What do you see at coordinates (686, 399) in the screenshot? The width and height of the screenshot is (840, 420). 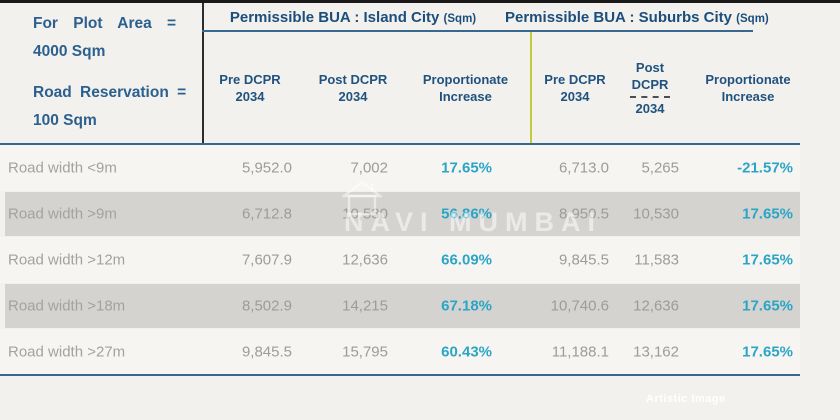 I see `image-credit: Artistic Image` at bounding box center [686, 399].